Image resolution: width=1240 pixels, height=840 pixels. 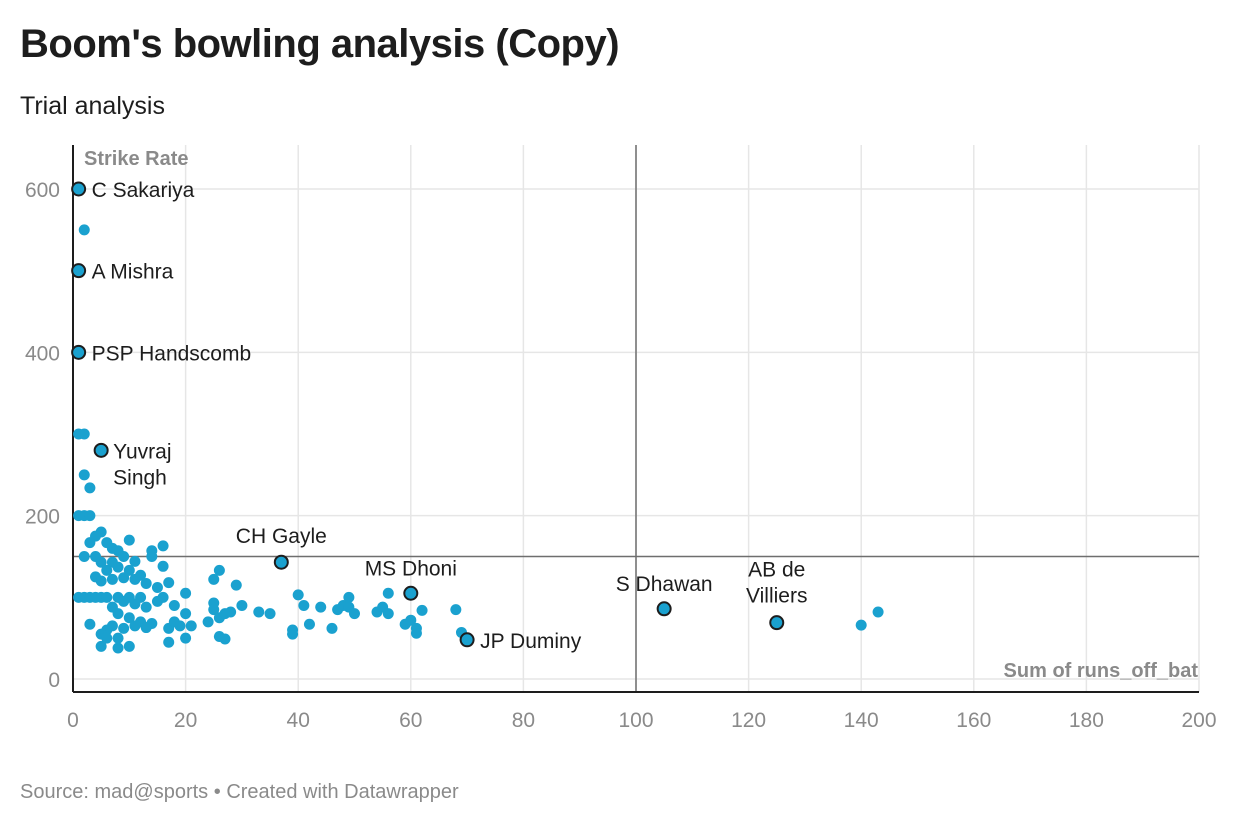 I want to click on x-tick-label: 40, so click(x=298, y=720).